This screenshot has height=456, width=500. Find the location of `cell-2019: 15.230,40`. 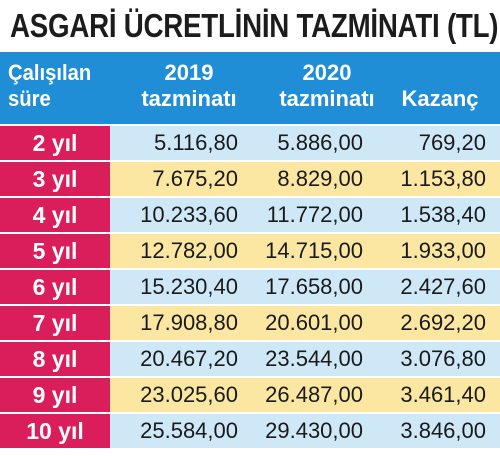

cell-2019: 15.230,40 is located at coordinates (189, 286).